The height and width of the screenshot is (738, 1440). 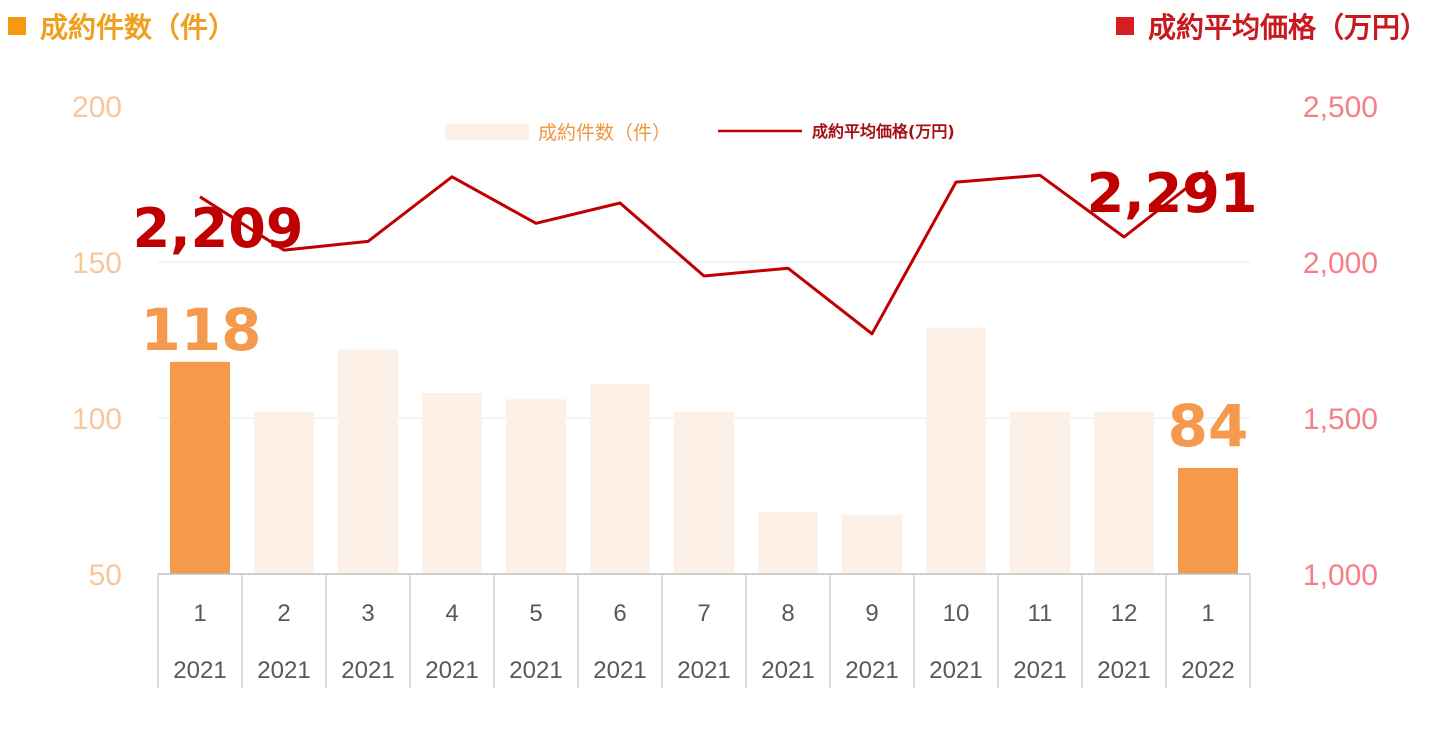 I want to click on red-square-icon, so click(x=1124, y=26).